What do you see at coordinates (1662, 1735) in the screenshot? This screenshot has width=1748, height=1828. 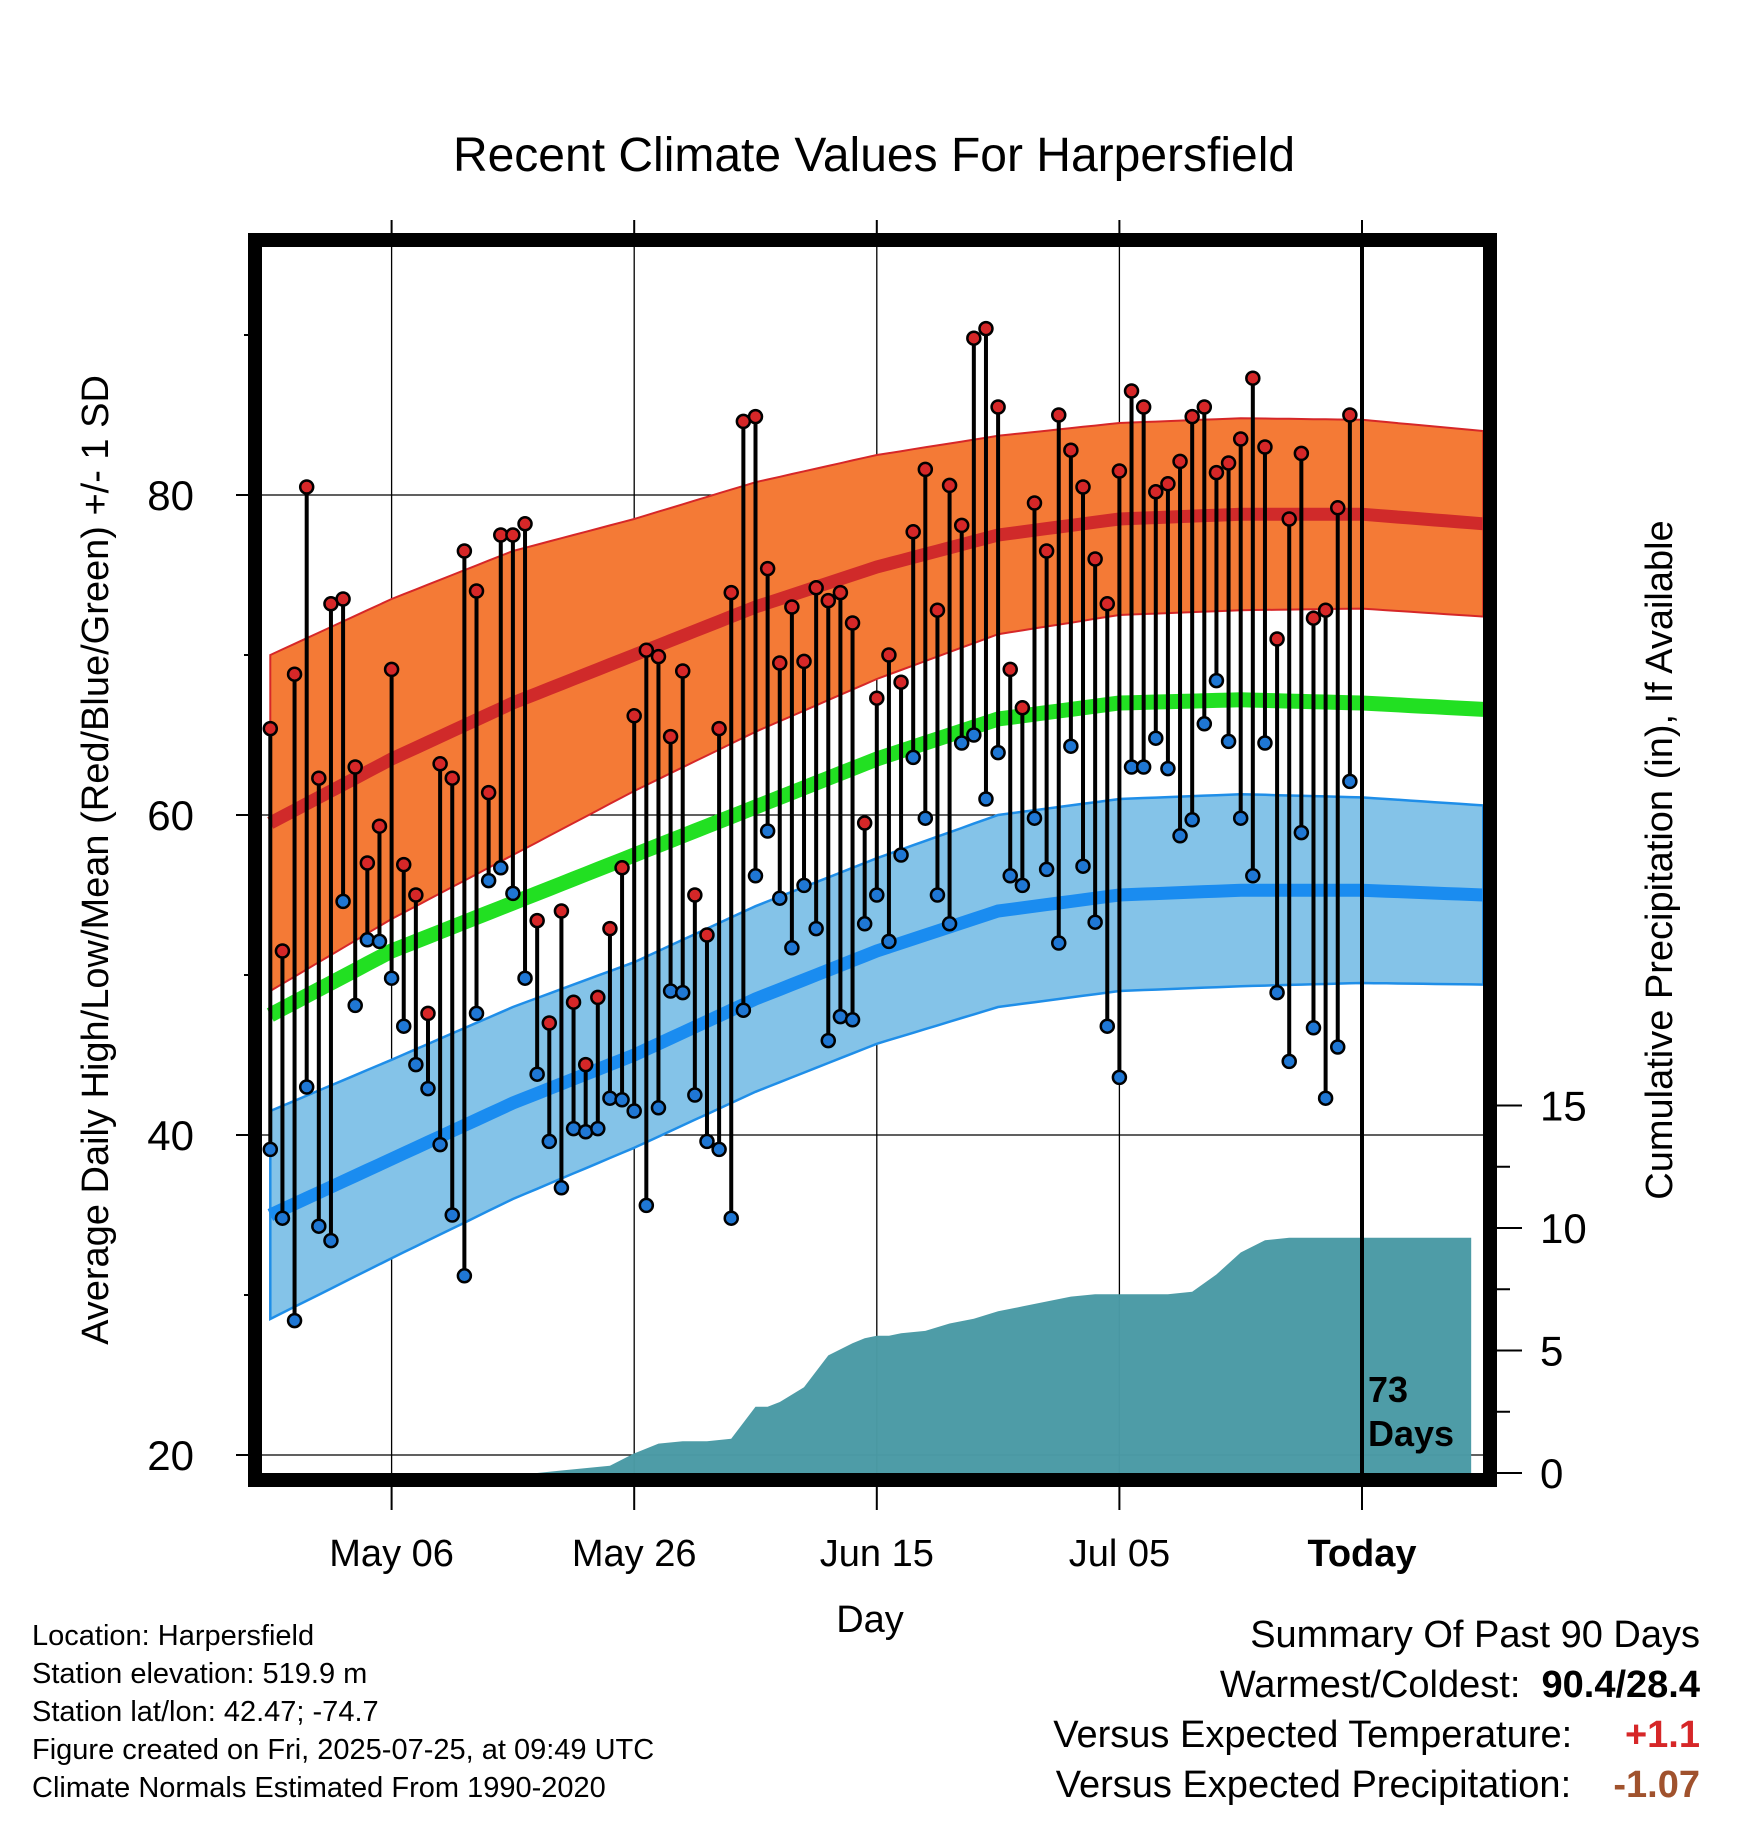 I see `temp-value: +1.1` at bounding box center [1662, 1735].